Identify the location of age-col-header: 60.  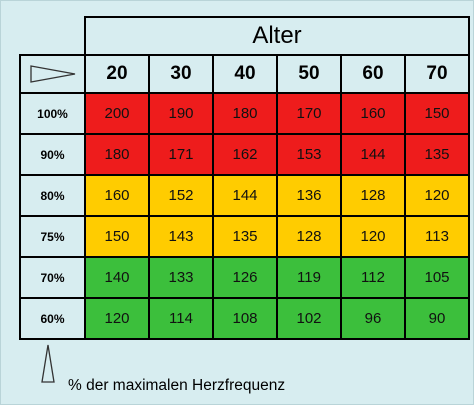
(373, 74).